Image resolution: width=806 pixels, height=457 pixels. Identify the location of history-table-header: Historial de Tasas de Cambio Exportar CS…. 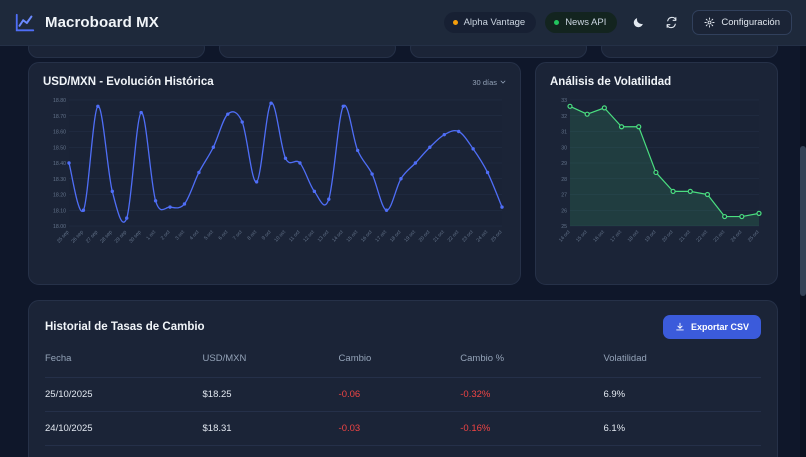
(403, 327).